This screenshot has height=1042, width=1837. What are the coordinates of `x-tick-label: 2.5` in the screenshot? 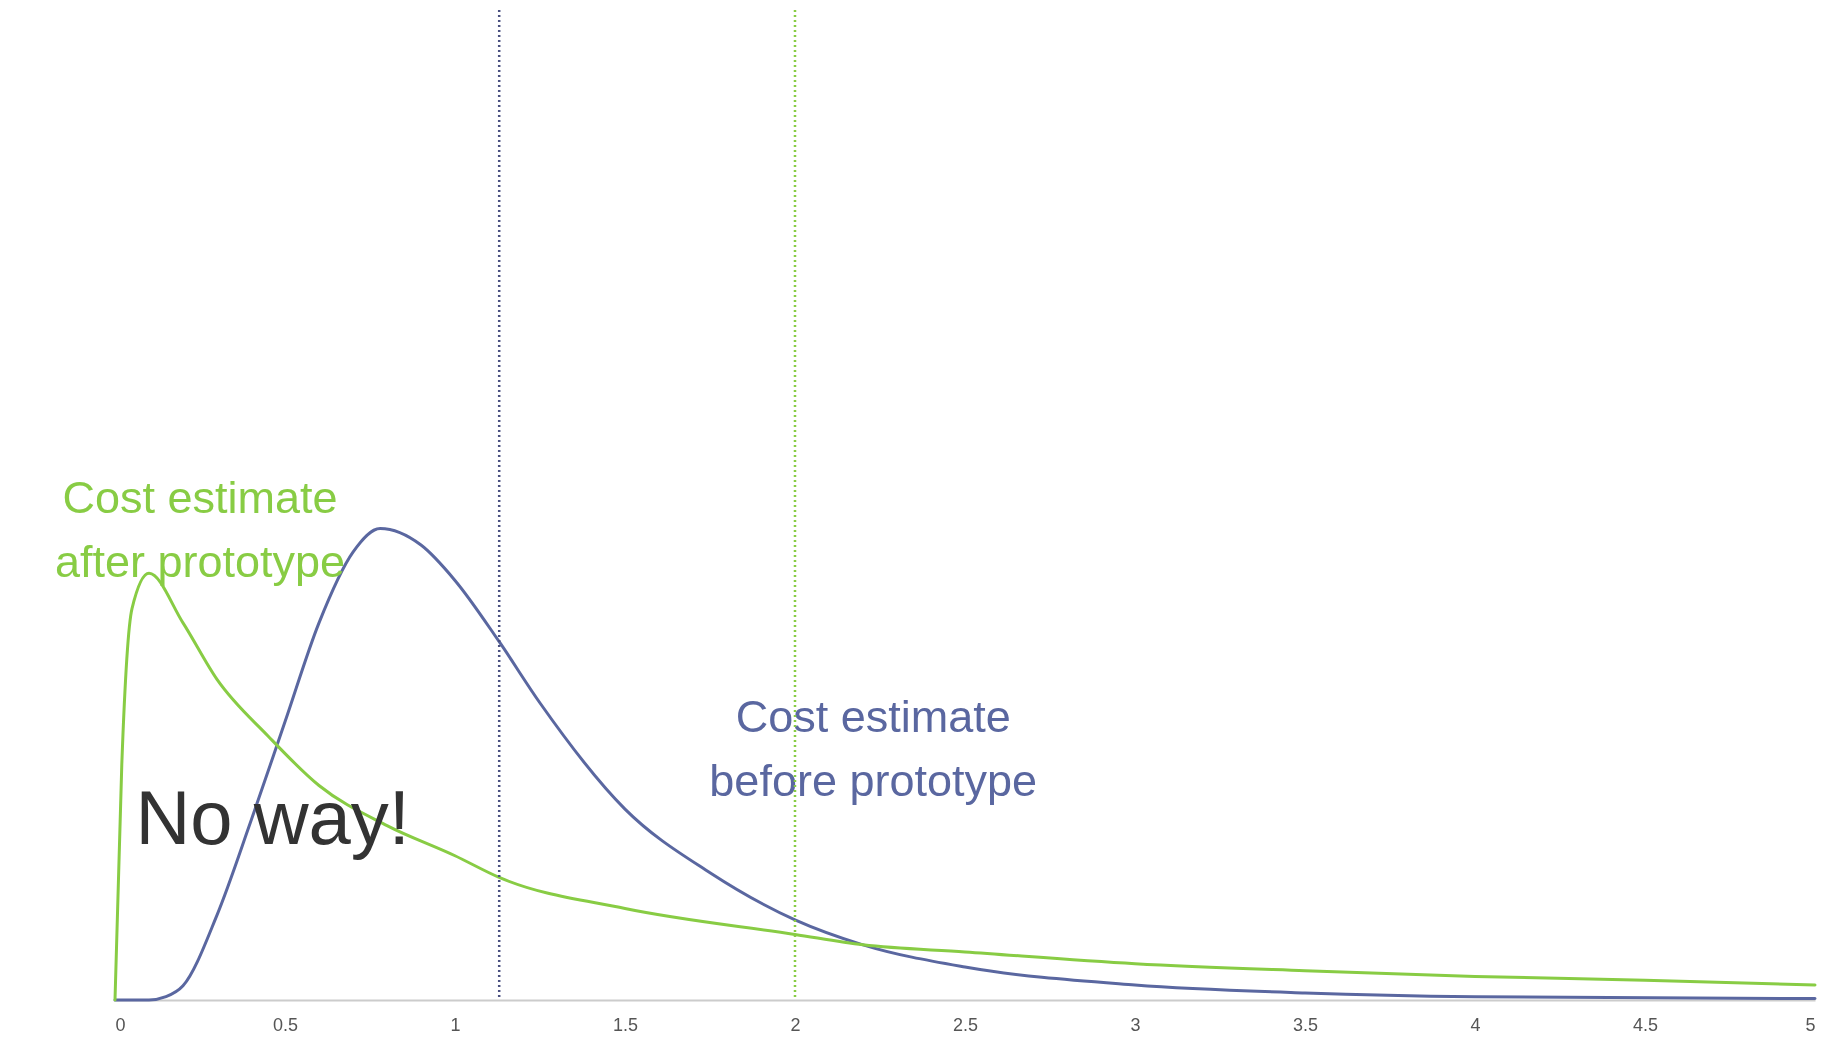 It's located at (965, 1024).